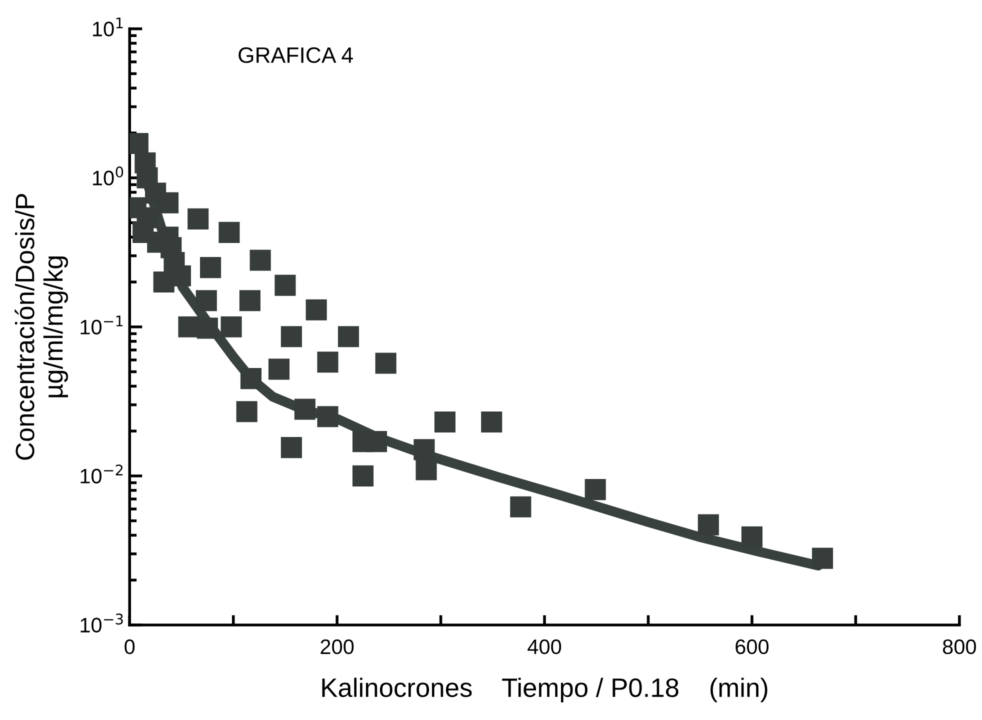 This screenshot has height=720, width=982. Describe the element at coordinates (41, 327) in the screenshot. I see `y-axis-title: Concentración/Dosis/P µg/ml/mg/kg` at that location.